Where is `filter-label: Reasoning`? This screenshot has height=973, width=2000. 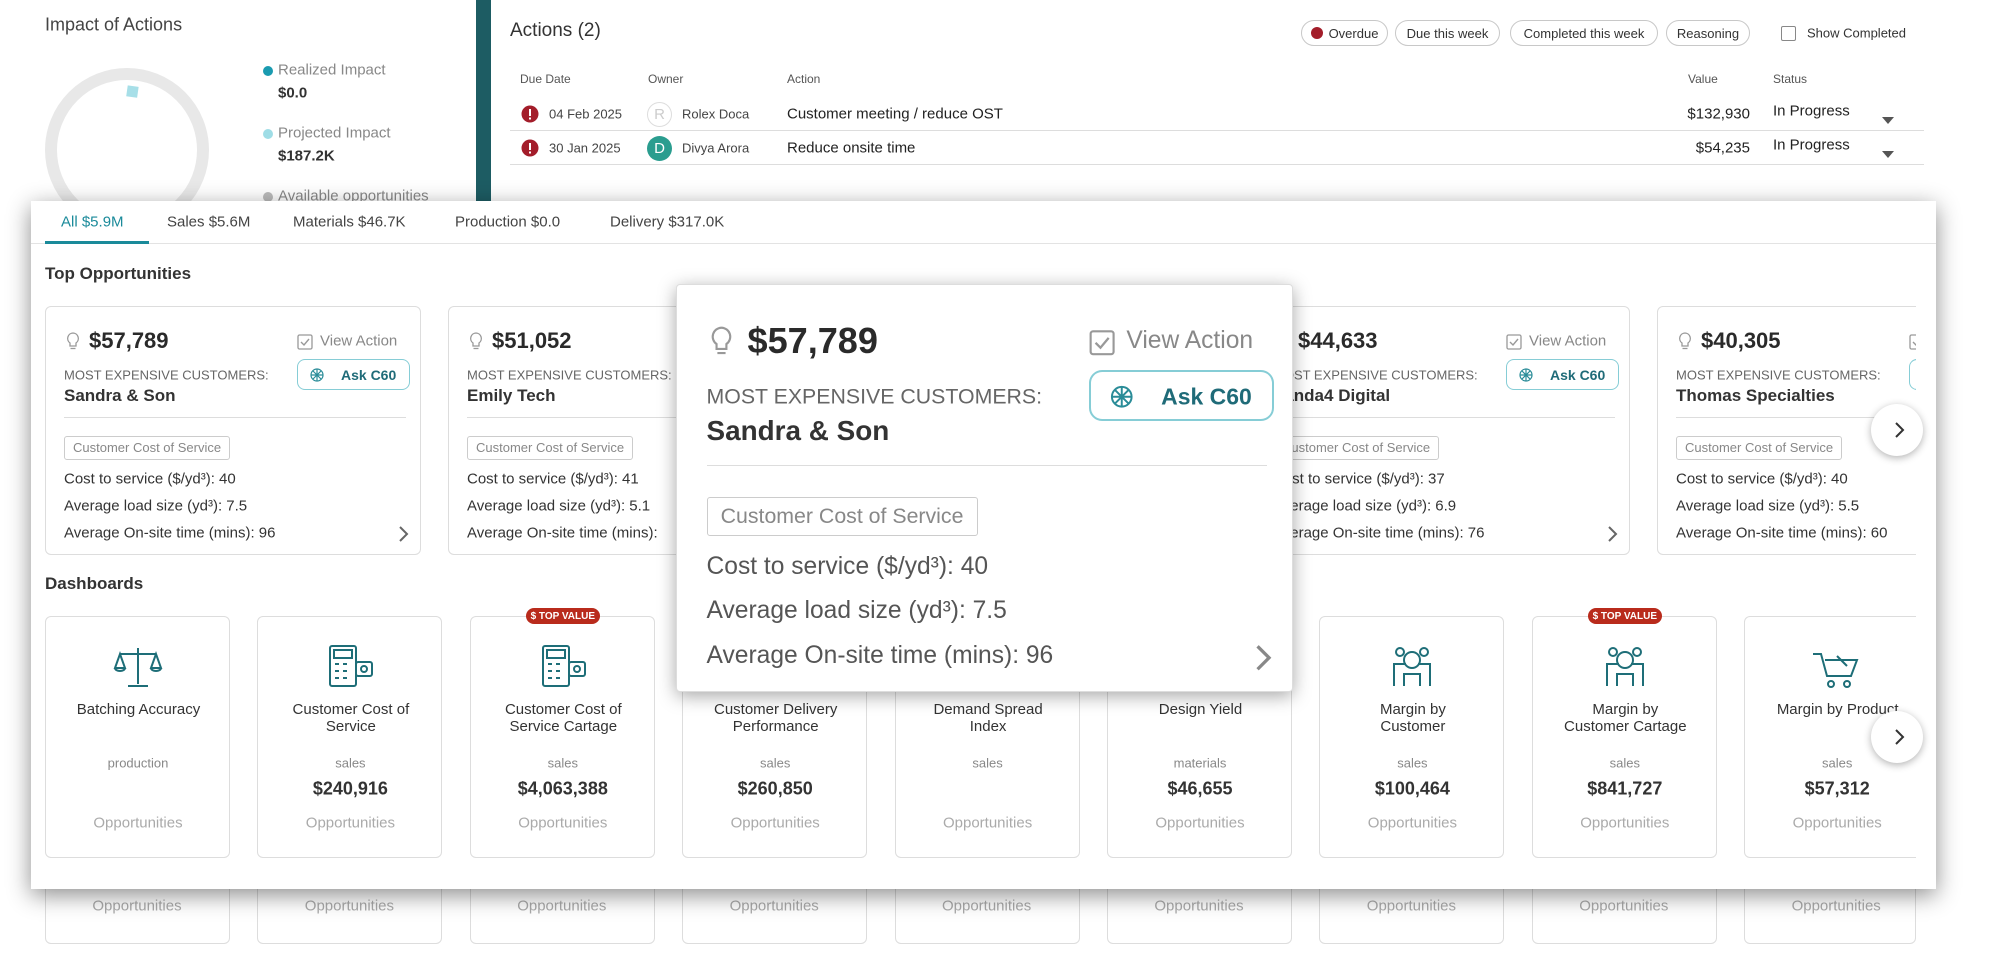
filter-label: Reasoning is located at coordinates (1708, 33).